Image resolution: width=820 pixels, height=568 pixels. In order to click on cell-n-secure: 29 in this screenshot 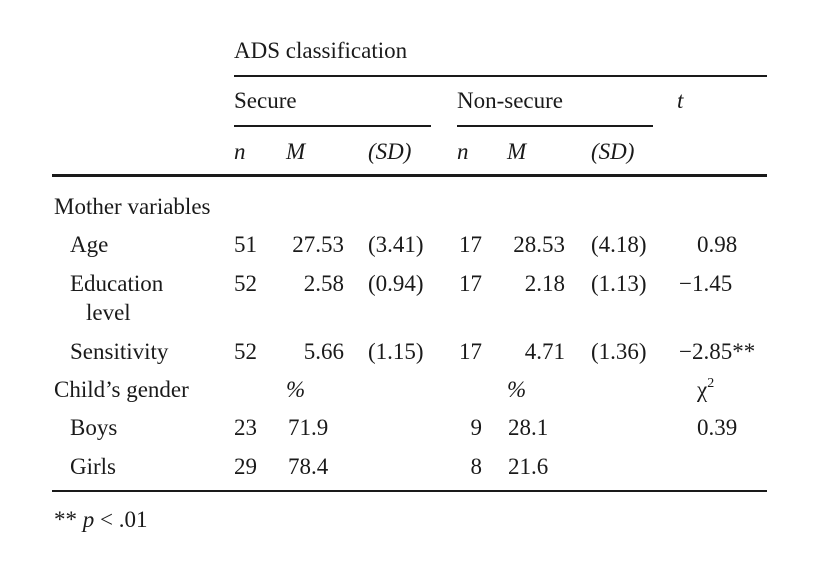, I will do `click(245, 466)`.